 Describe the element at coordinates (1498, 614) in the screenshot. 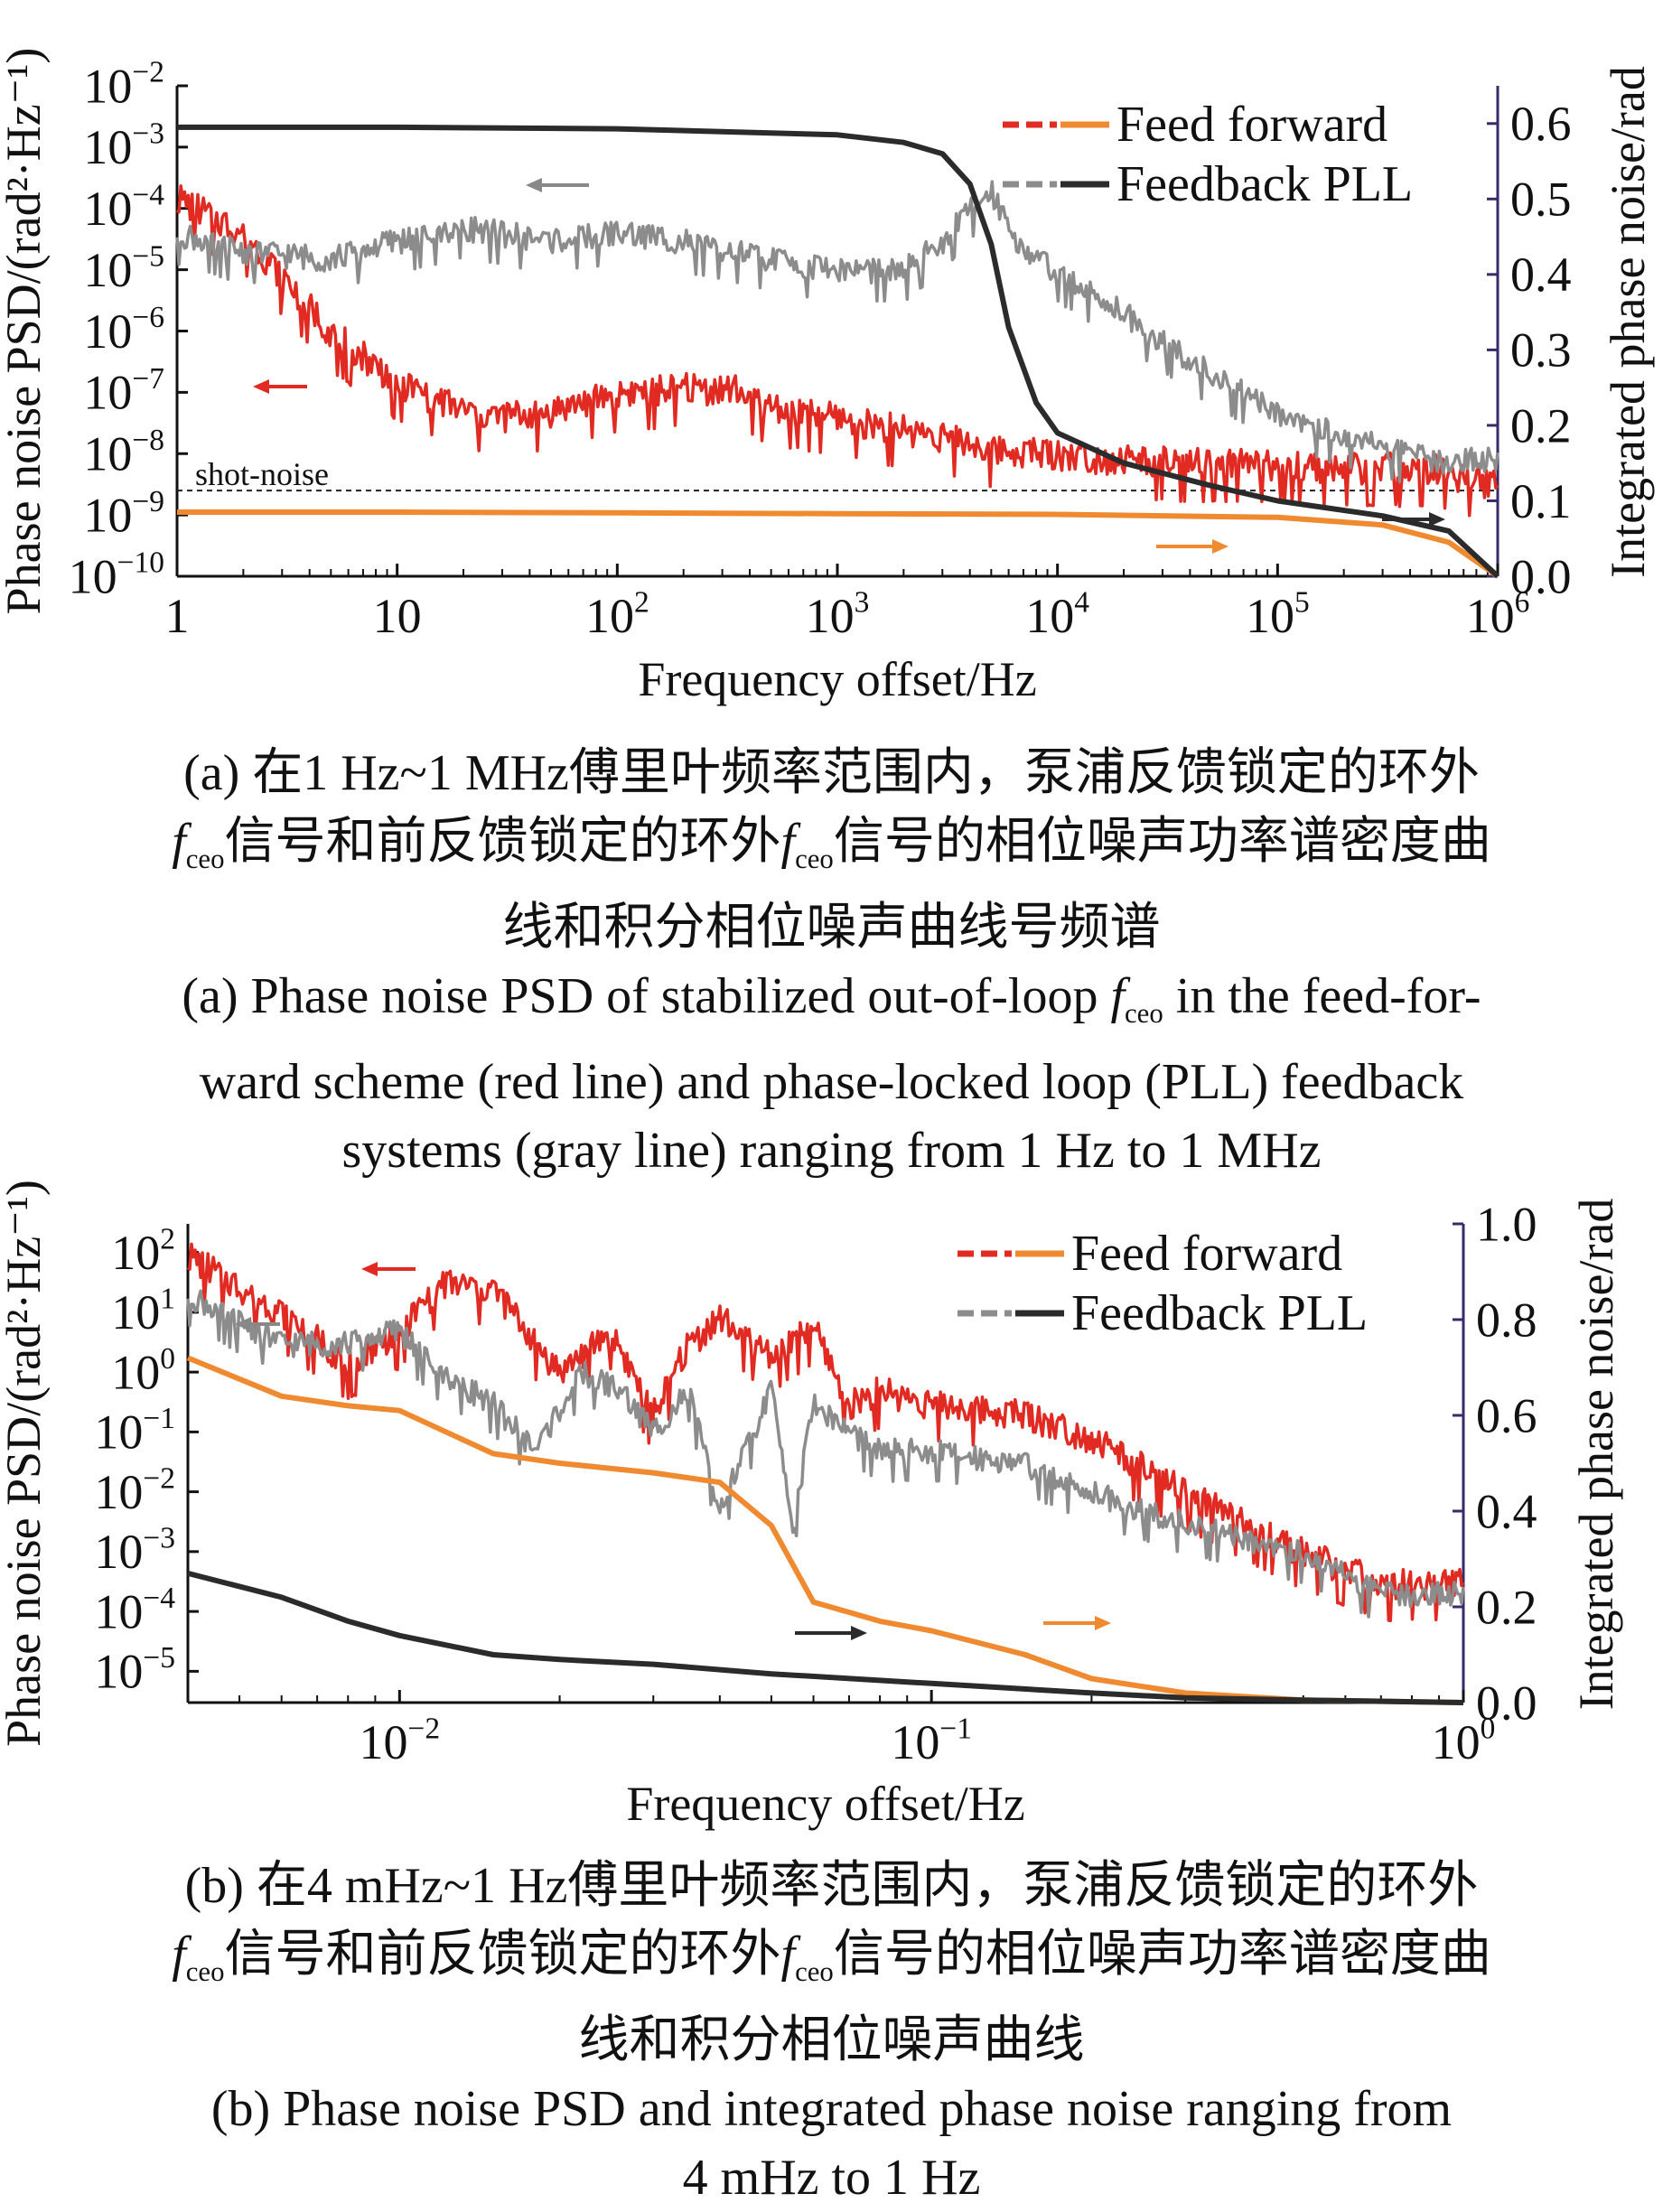

I see `x-tick-label: 10⁶` at that location.